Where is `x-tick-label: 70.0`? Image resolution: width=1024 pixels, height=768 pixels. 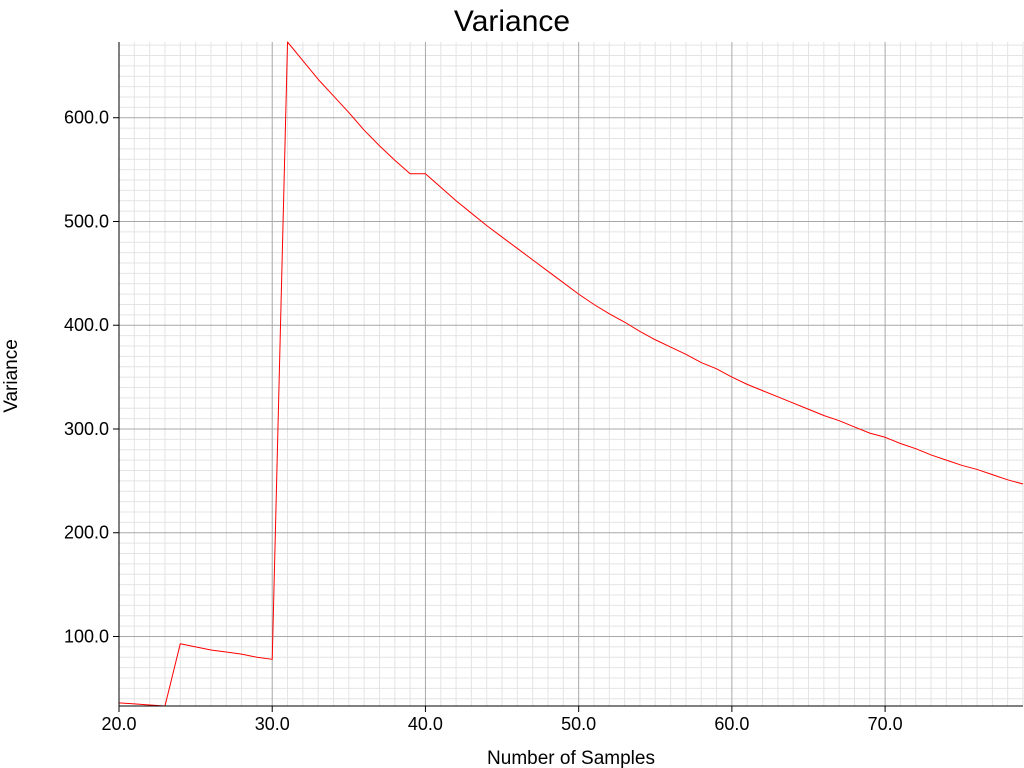
x-tick-label: 70.0 is located at coordinates (885, 724).